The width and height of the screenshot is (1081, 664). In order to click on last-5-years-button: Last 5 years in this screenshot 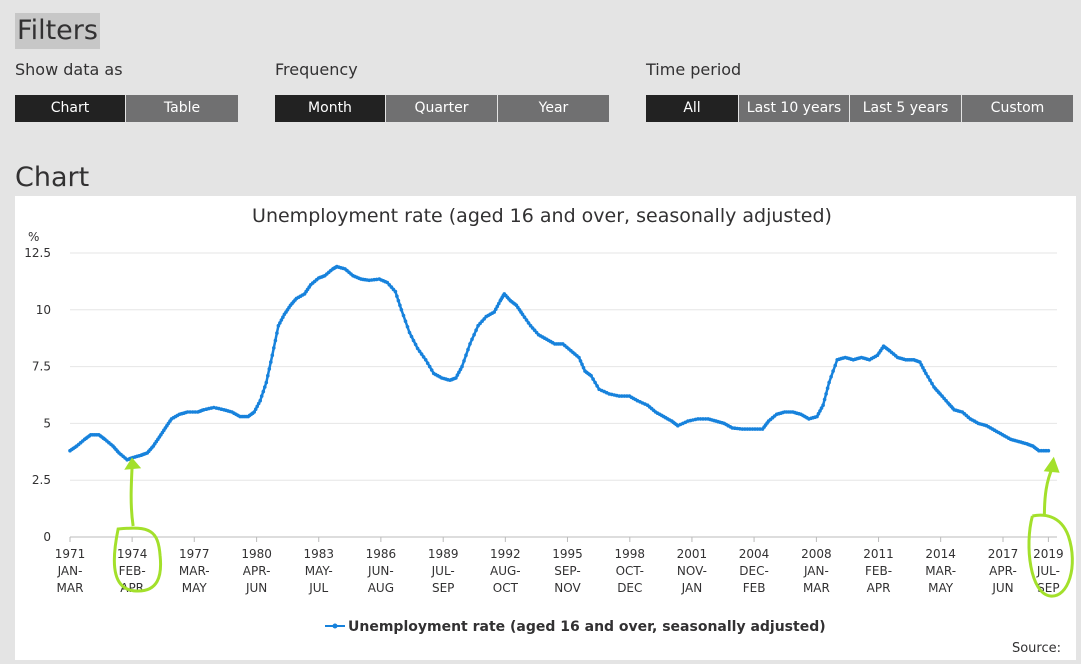, I will do `click(906, 108)`.